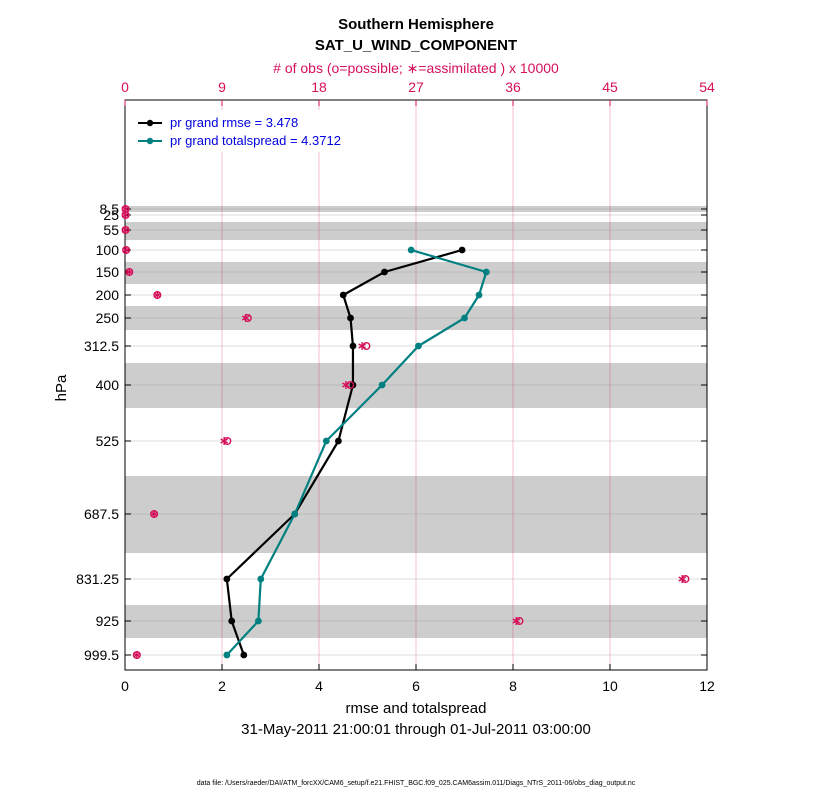 The image size is (830, 800). What do you see at coordinates (707, 87) in the screenshot?
I see `top-tick-label: 54` at bounding box center [707, 87].